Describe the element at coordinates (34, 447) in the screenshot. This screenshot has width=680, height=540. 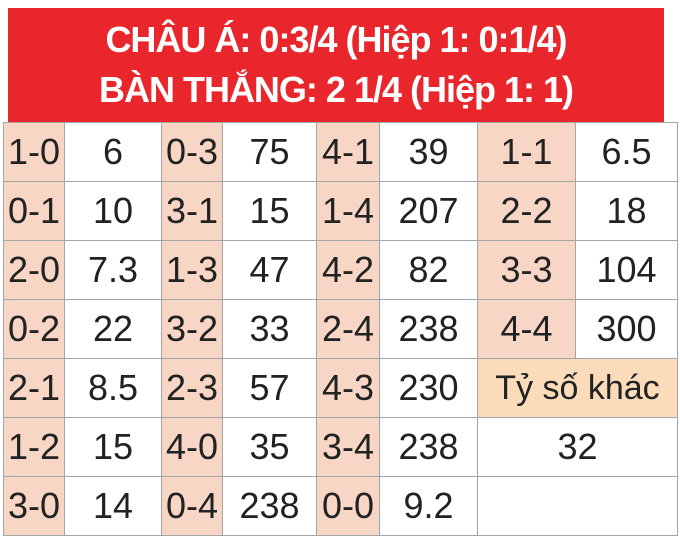
I see `score-cell: 1-2` at that location.